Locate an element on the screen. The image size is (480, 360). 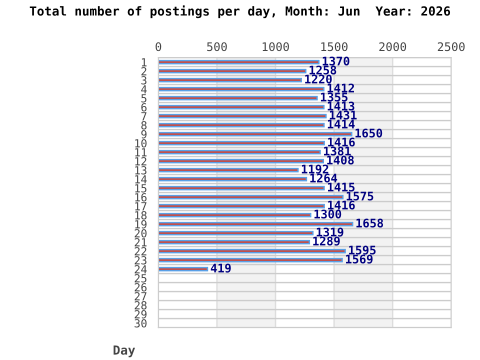
x-tick-label: 1000 is located at coordinates (275, 47).